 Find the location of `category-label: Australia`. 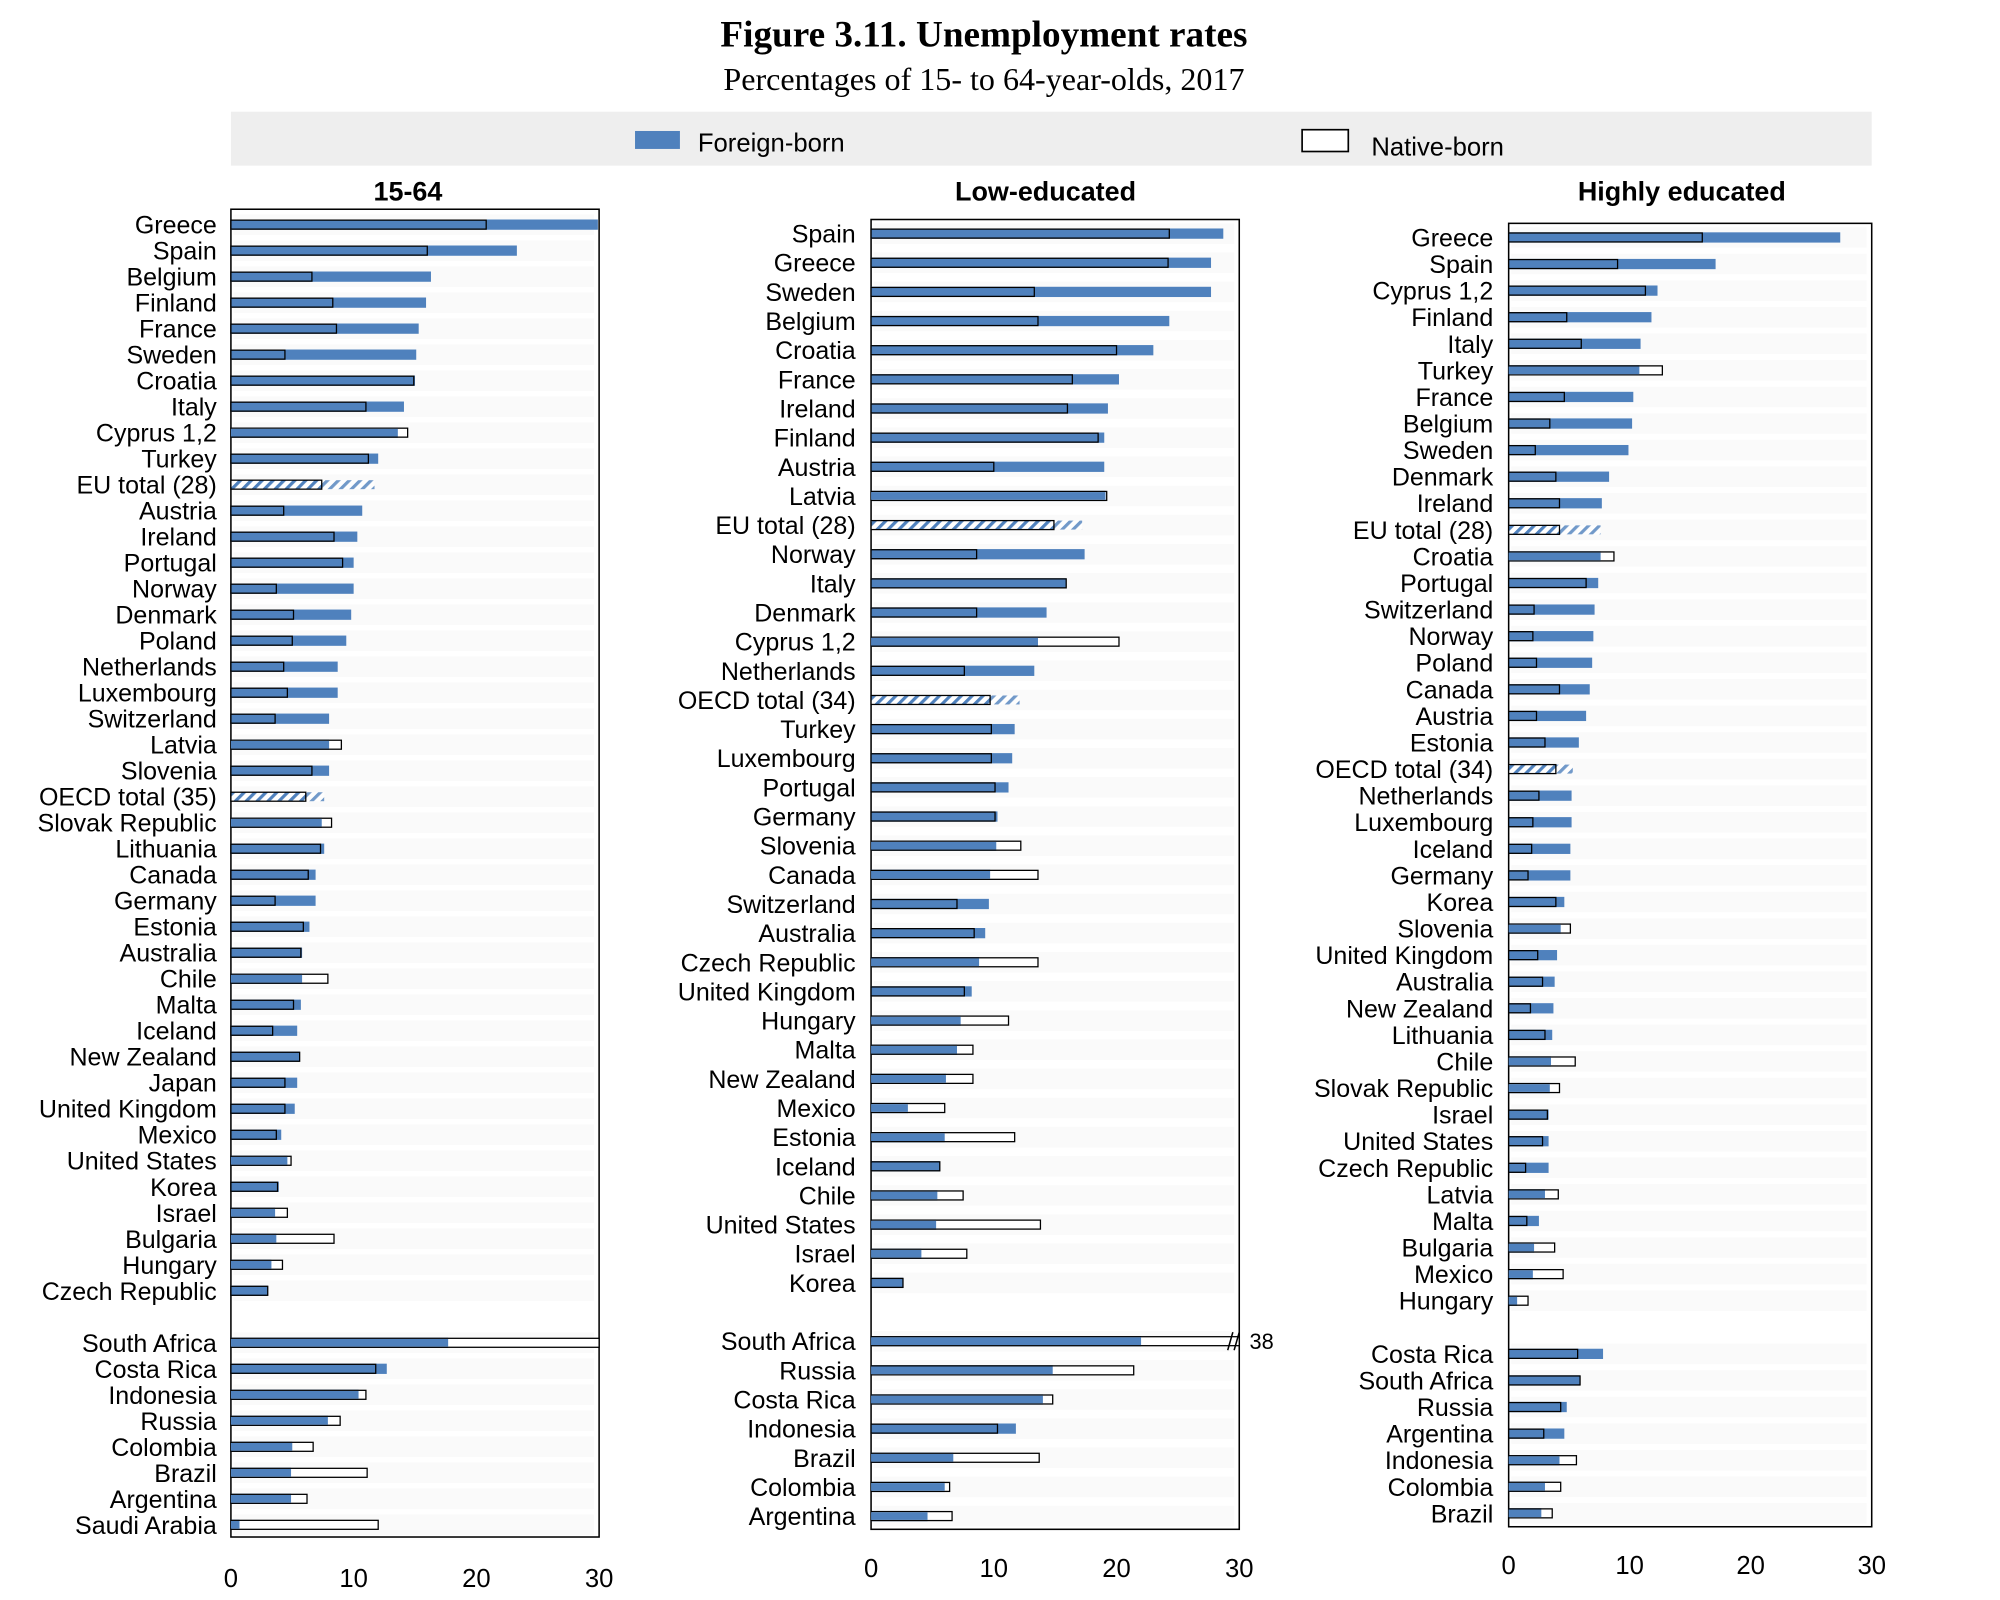

category-label: Australia is located at coordinates (168, 954).